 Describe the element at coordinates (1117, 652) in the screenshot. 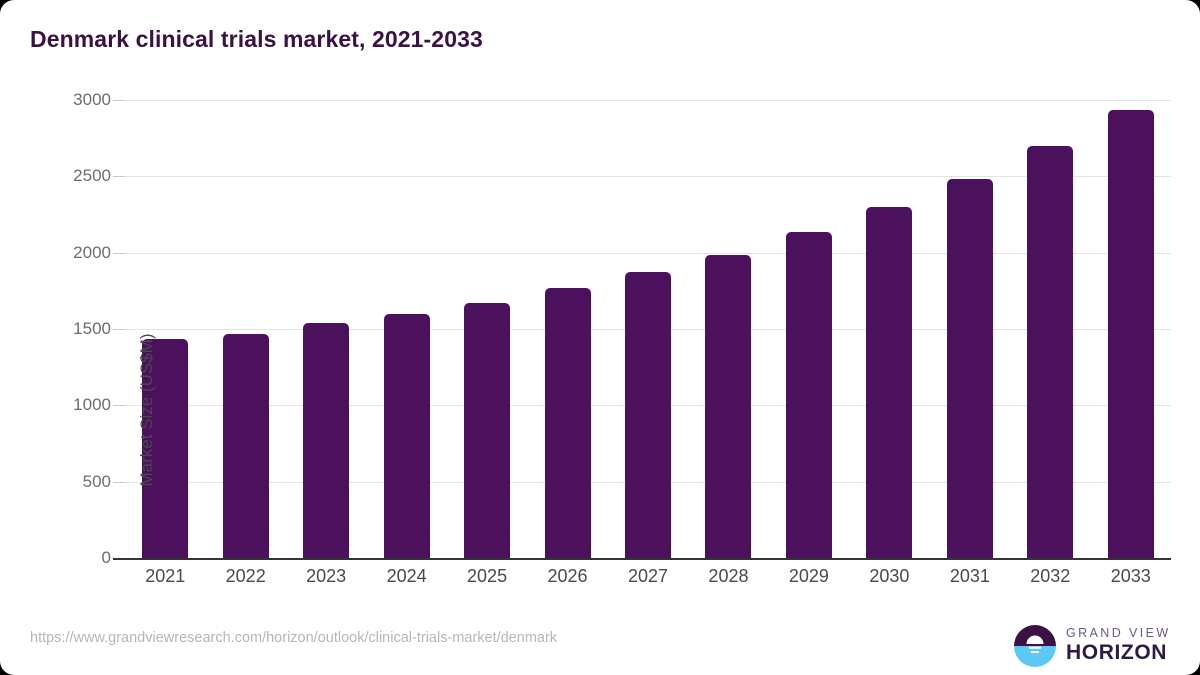

I see `logo-bottom-text: HORIZON` at that location.